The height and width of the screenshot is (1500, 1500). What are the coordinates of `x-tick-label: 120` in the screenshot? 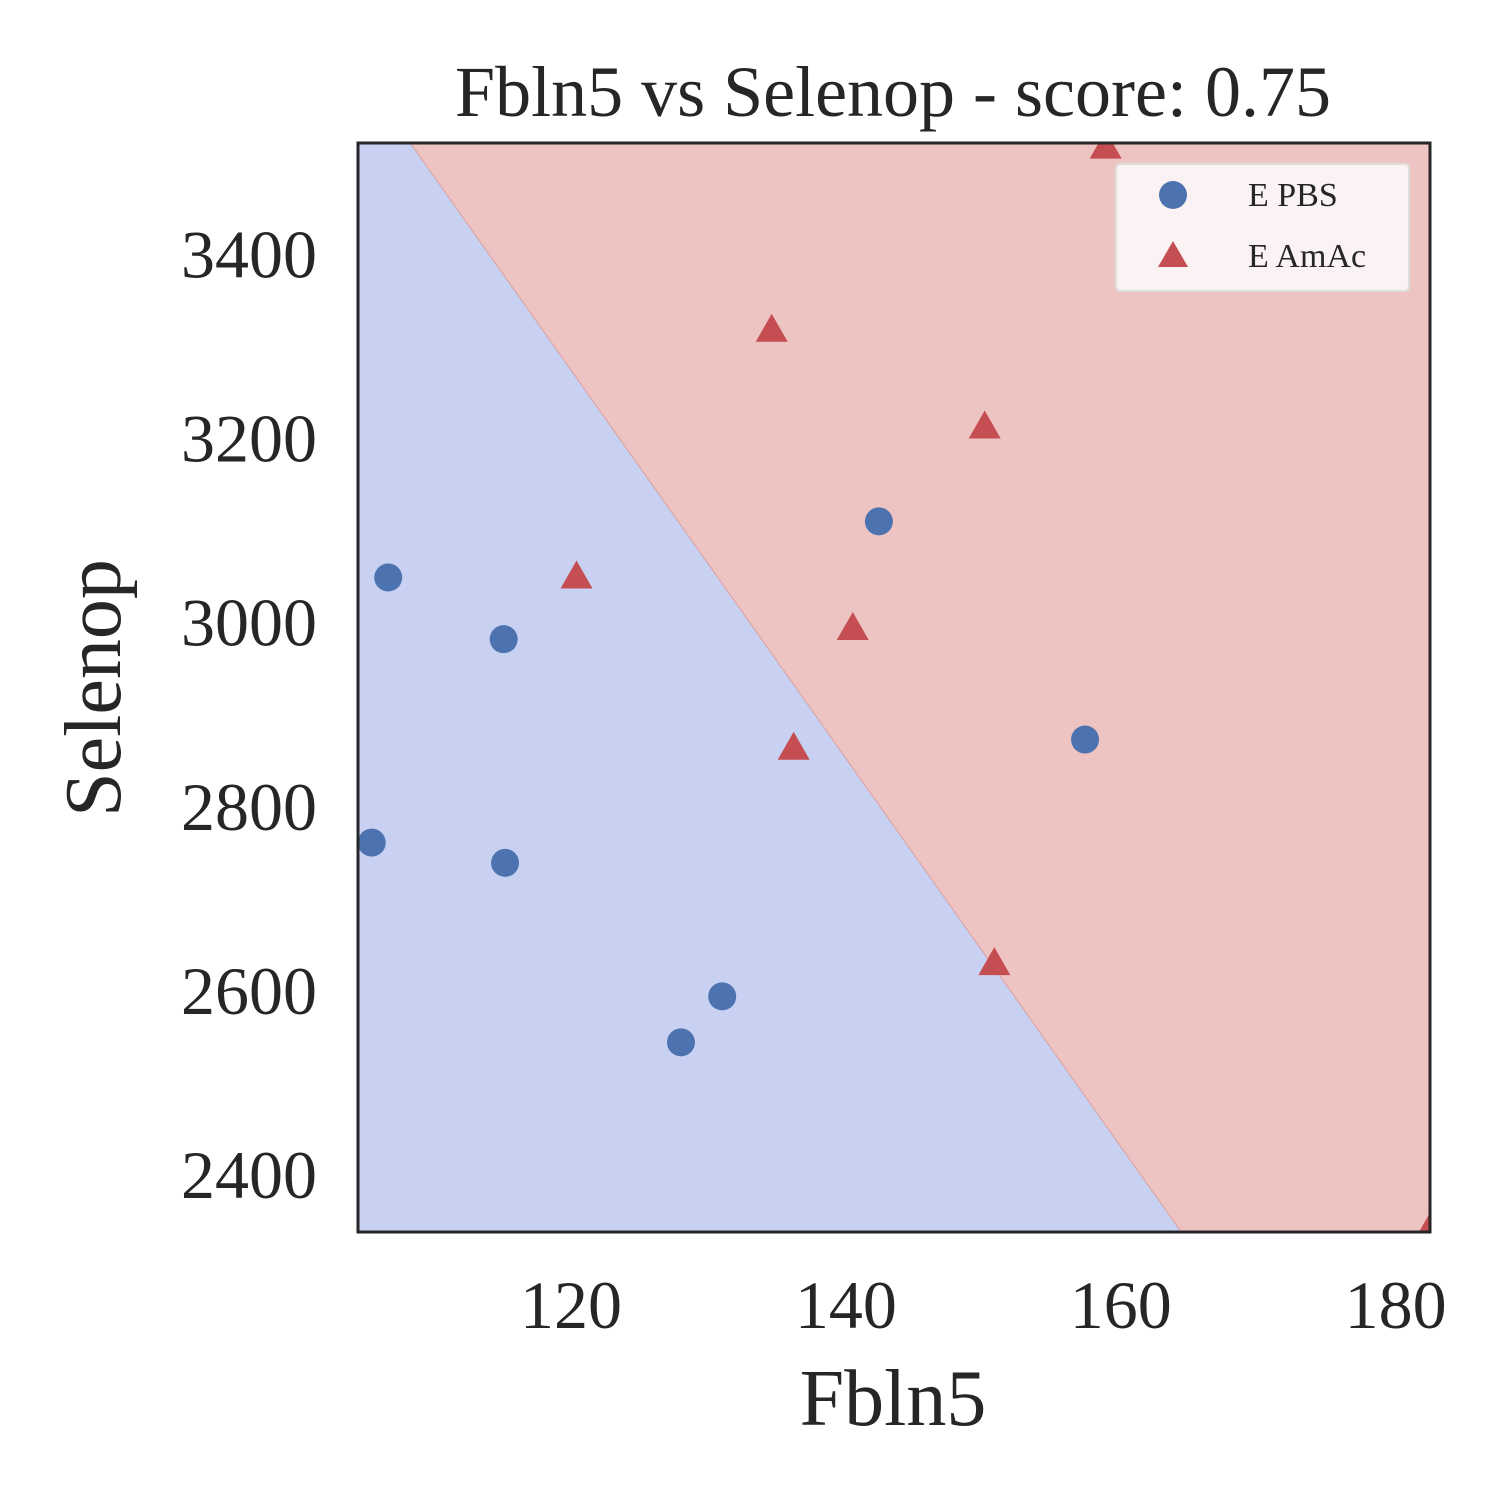 It's located at (571, 1305).